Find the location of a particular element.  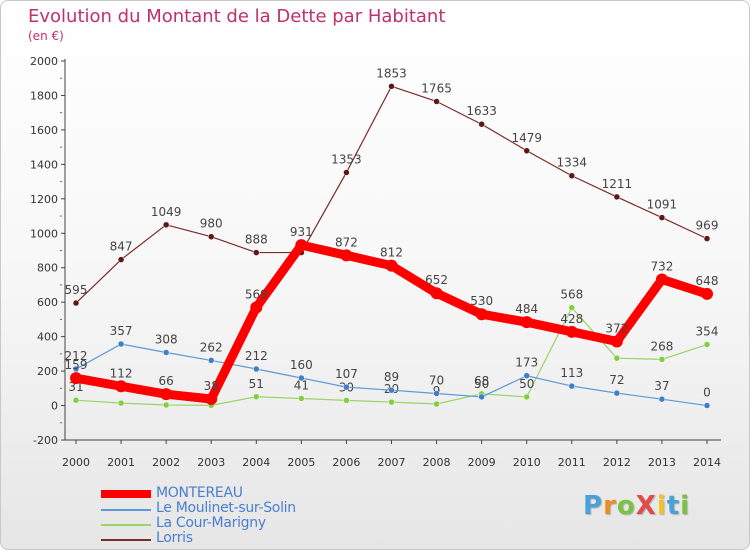

data-label: 173 is located at coordinates (526, 363).